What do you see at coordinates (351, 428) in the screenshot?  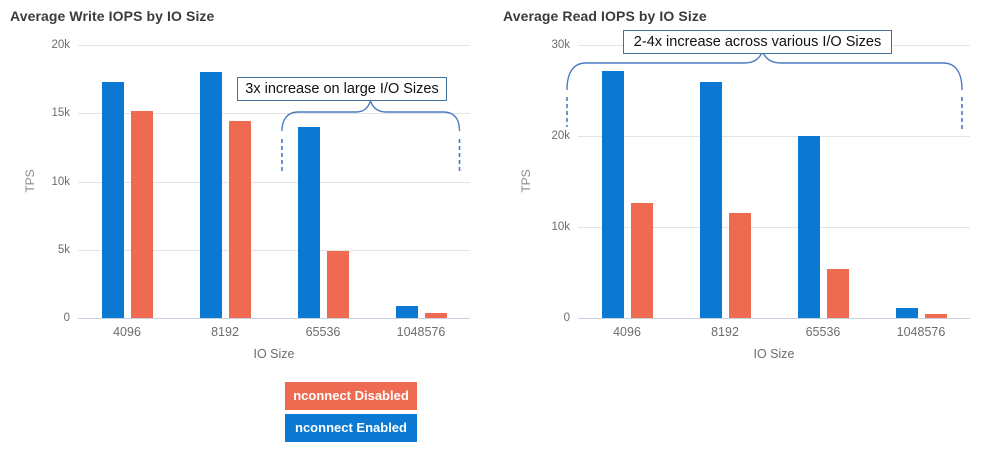 I see `legend-item-nconnect-enabled: nconnect Enabled` at bounding box center [351, 428].